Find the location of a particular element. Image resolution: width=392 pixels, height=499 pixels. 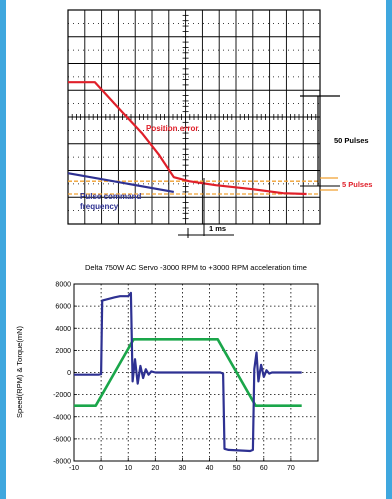

pulse-command-label: Pulse command is located at coordinates (110, 196).